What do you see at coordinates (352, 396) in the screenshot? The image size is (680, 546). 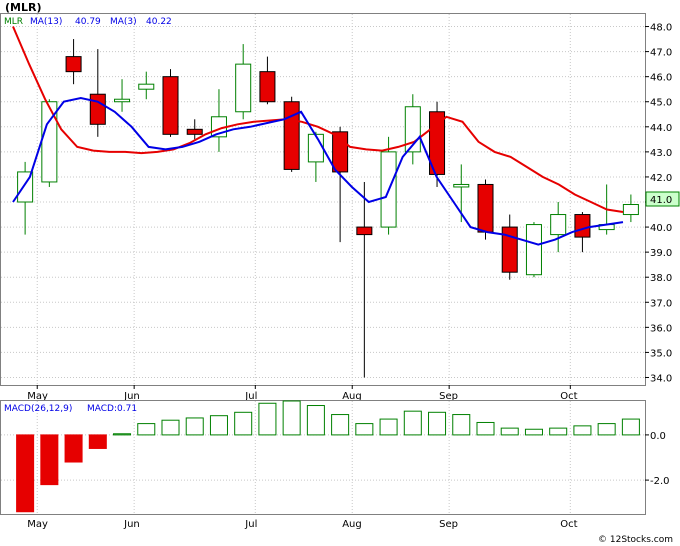 I see `price-x-tick-label: Aug` at bounding box center [352, 396].